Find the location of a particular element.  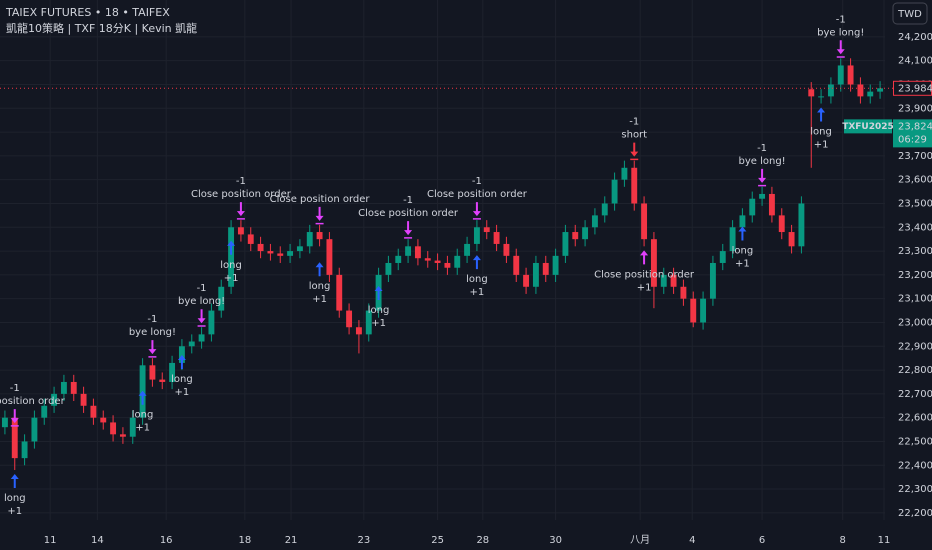

y-tick-label: 23,900 is located at coordinates (915, 108).